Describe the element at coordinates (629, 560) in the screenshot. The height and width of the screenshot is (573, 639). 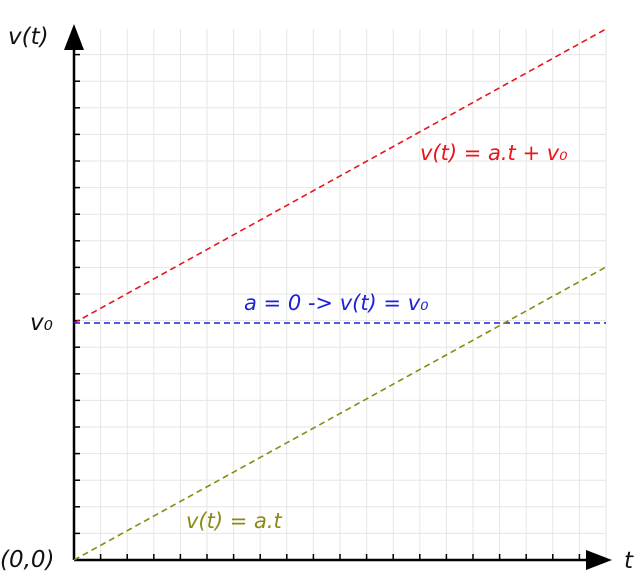
I see `x-axis-label: t` at that location.